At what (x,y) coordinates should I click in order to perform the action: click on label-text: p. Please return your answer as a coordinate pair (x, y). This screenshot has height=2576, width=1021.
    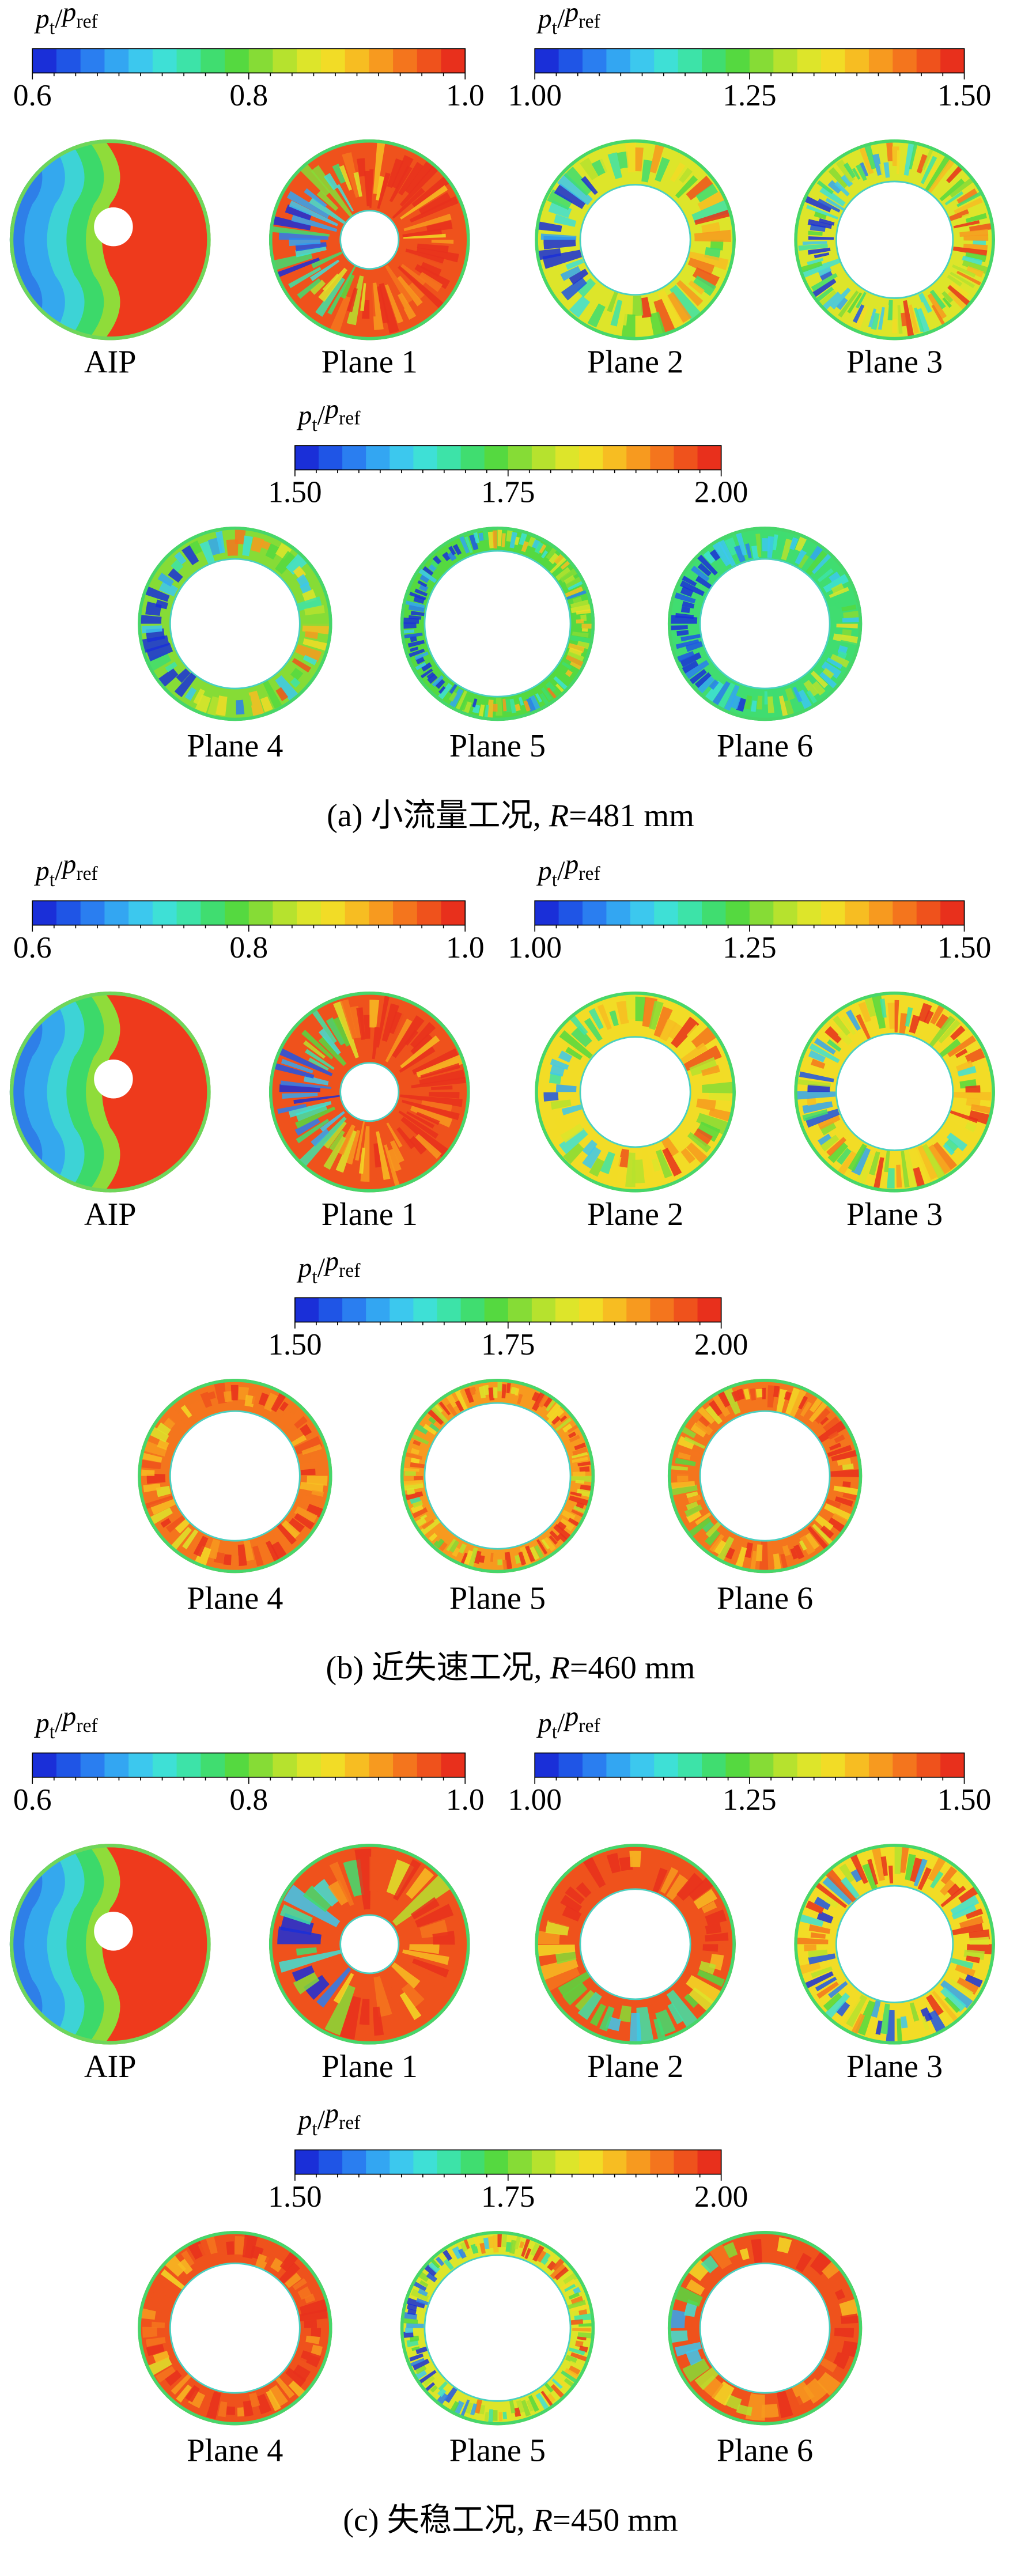
    Looking at the image, I should click on (331, 1261).